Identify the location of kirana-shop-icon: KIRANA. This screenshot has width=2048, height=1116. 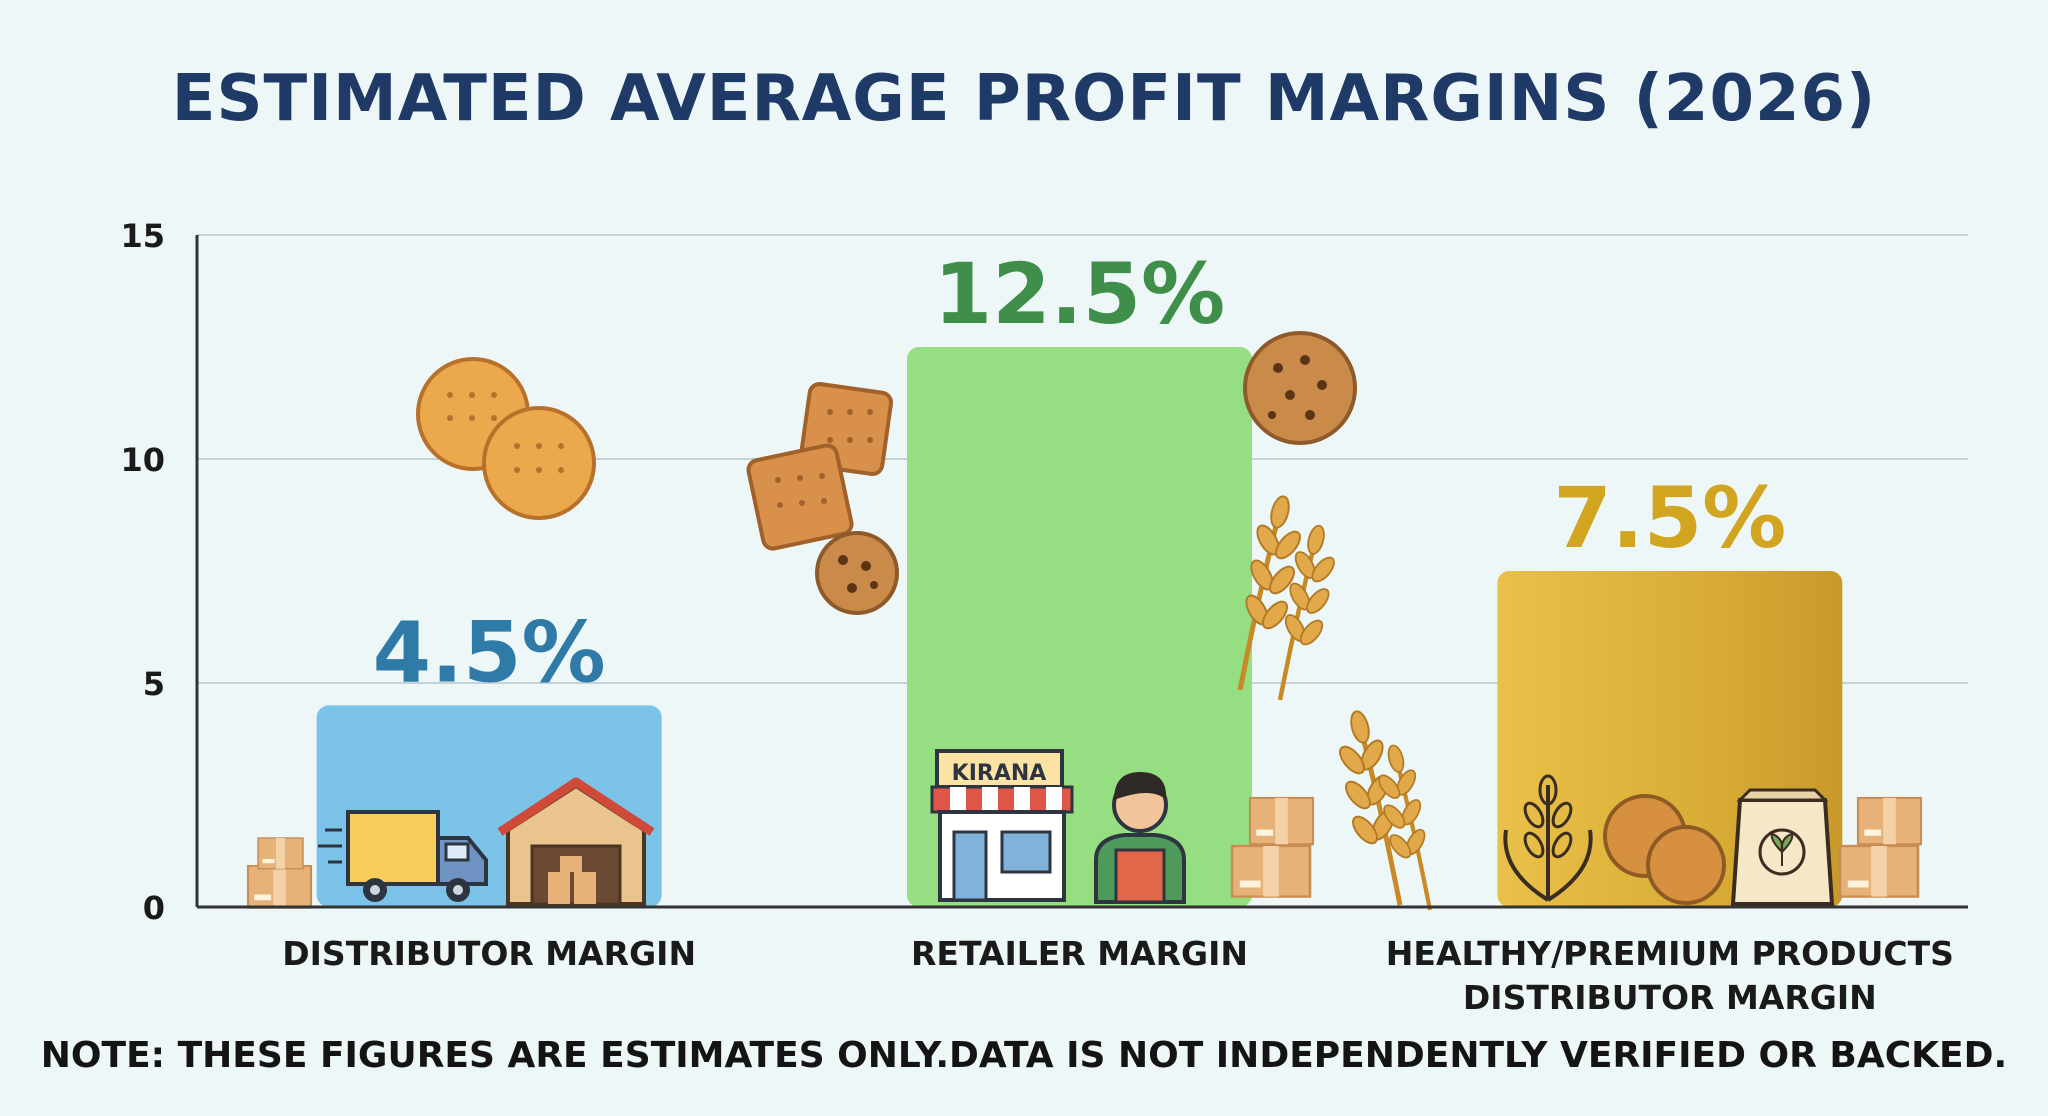
(1002, 825).